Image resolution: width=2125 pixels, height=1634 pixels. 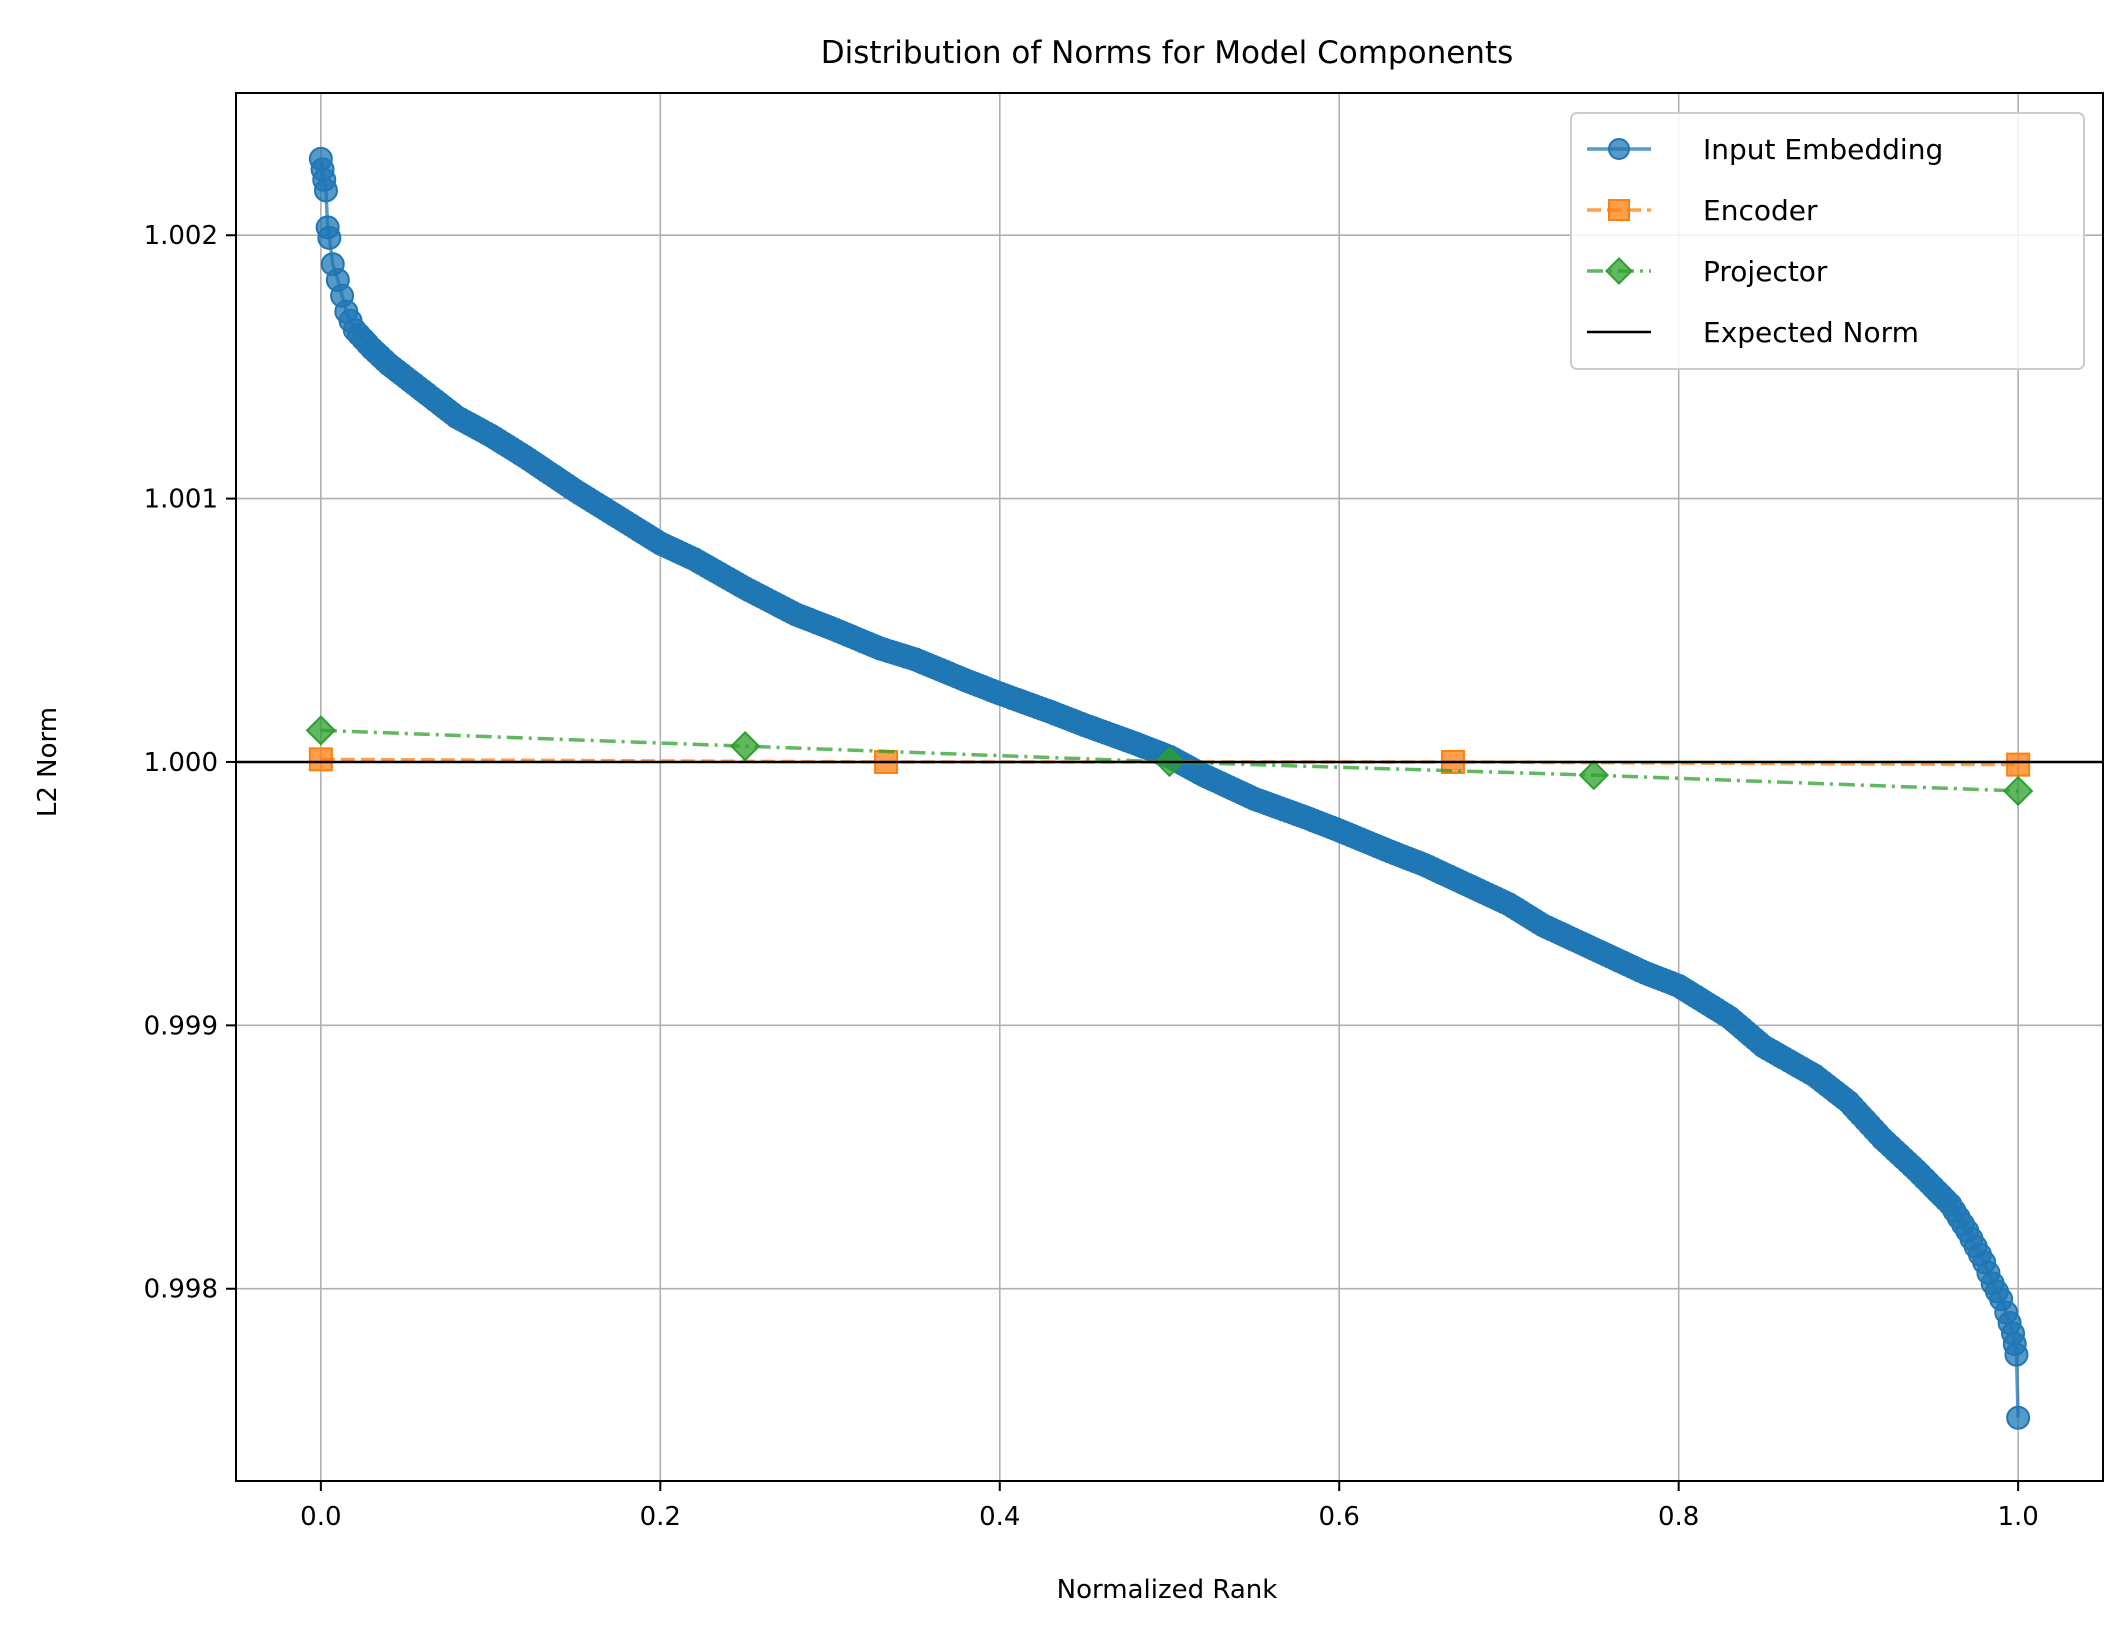 What do you see at coordinates (181, 1290) in the screenshot?
I see `y-tick-label: 0.998` at bounding box center [181, 1290].